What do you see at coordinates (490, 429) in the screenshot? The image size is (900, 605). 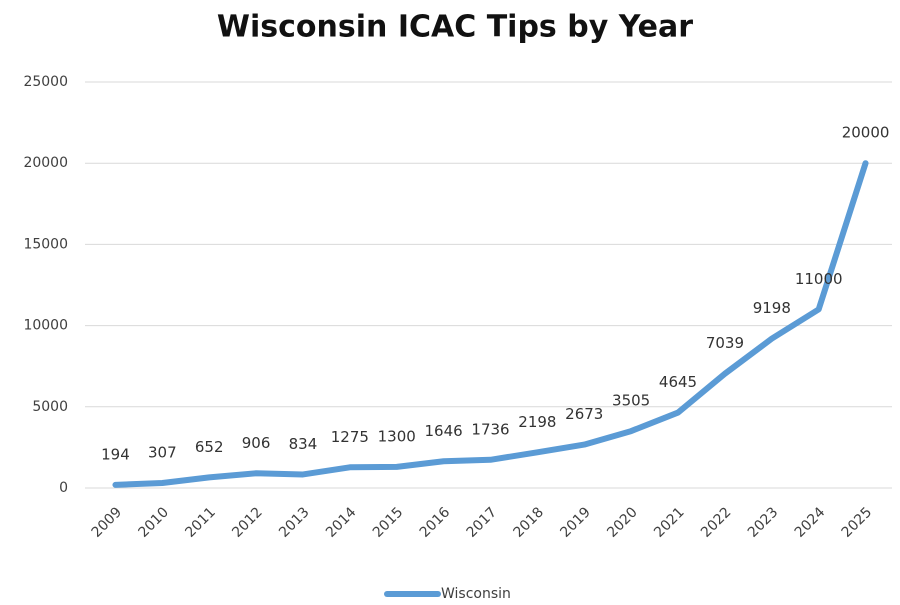 I see `data-label: 1736` at bounding box center [490, 429].